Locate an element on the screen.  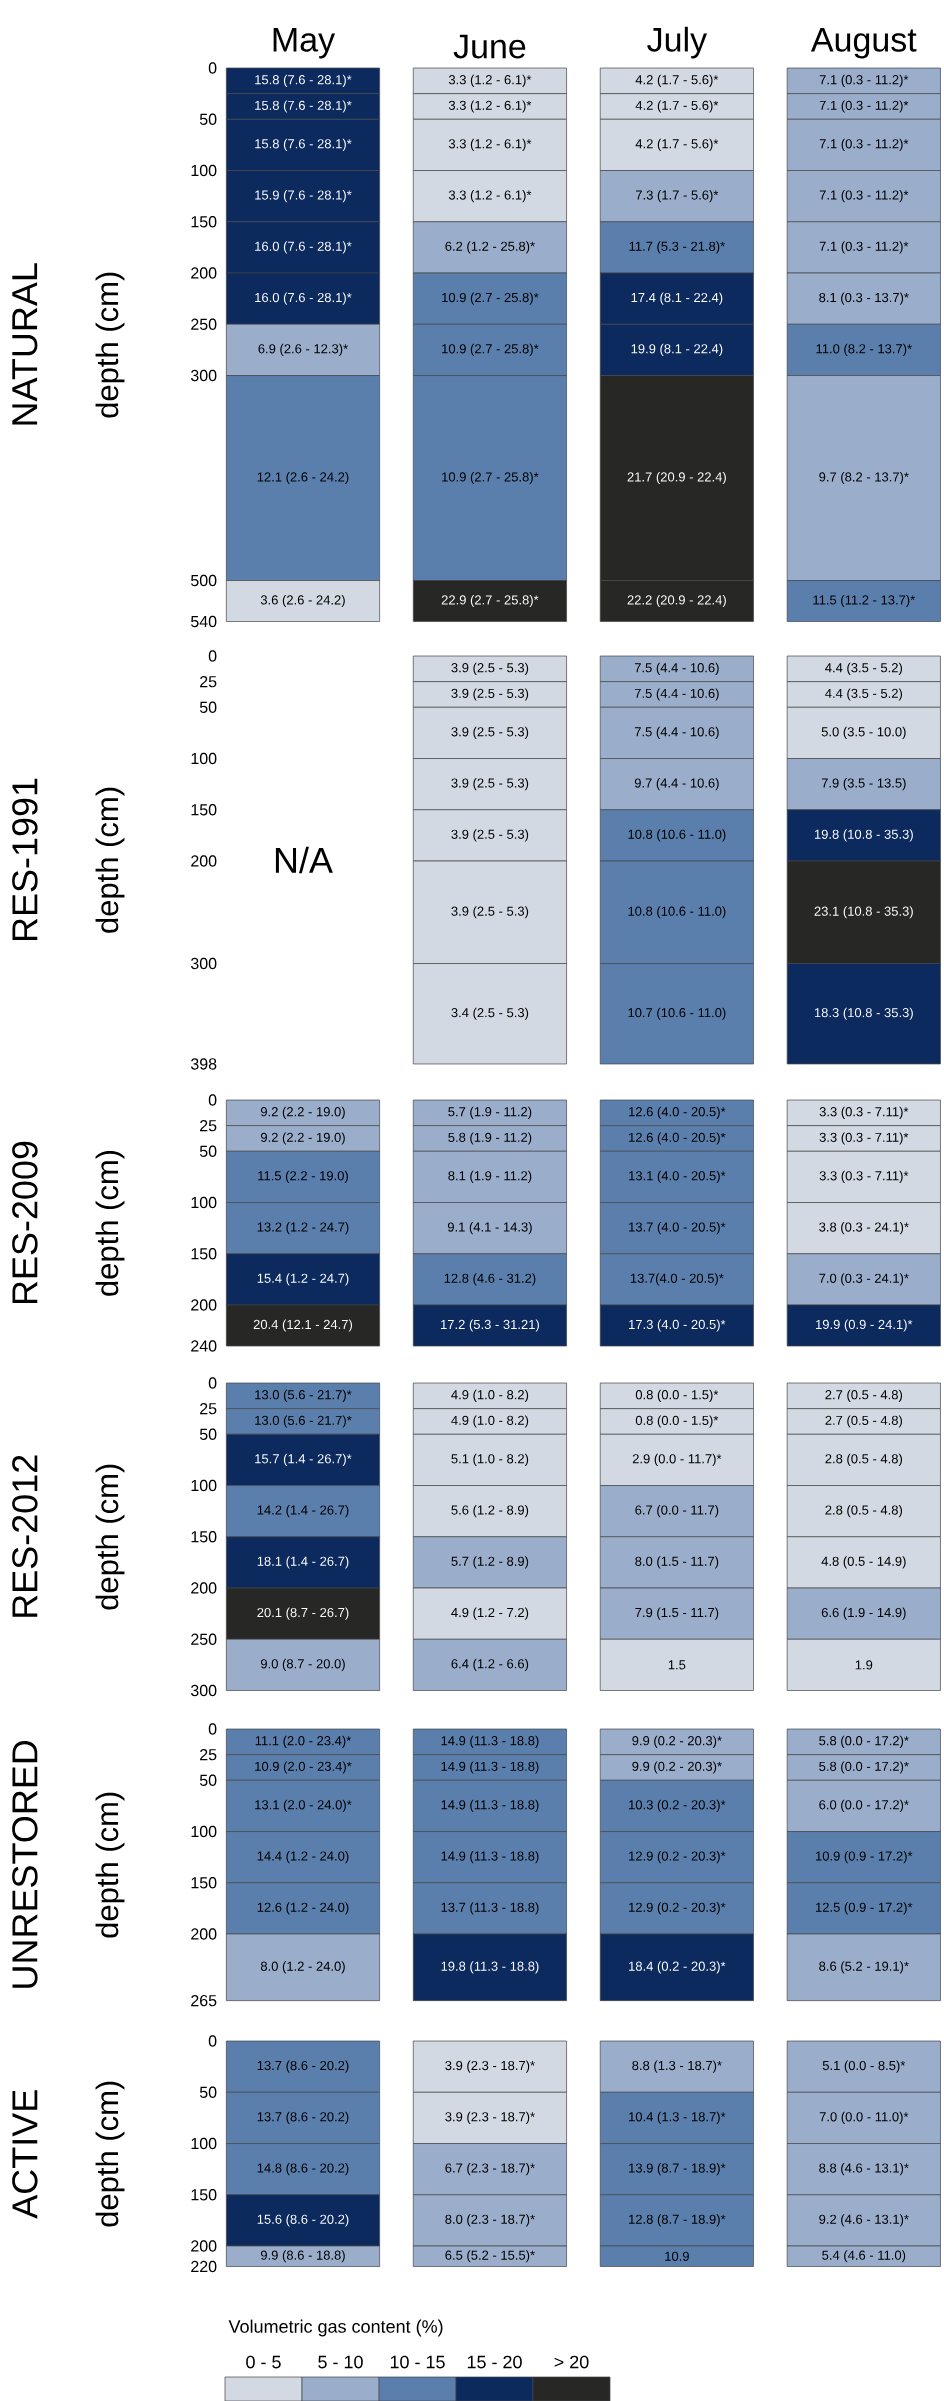
text: RES-1991 is located at coordinates (25, 859).